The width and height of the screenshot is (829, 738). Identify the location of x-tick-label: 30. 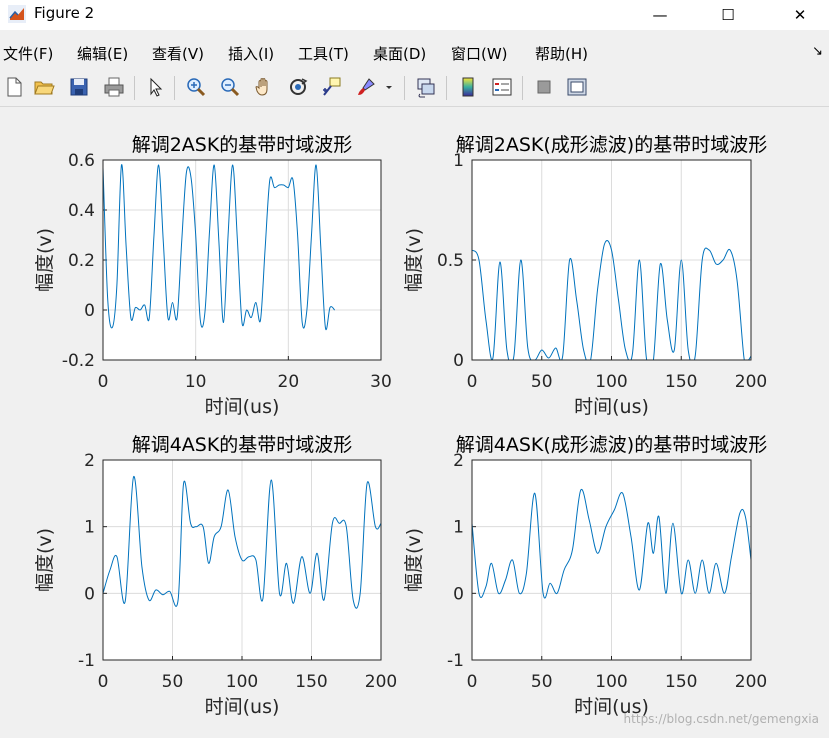
(381, 382).